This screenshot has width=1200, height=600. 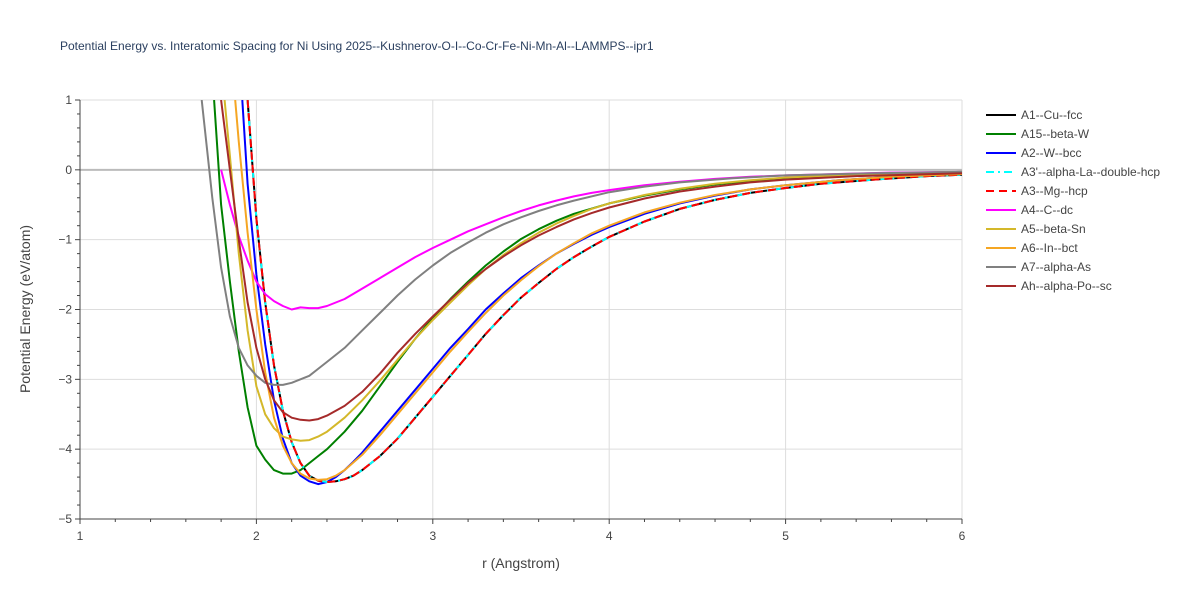 I want to click on x-axis-title: r (Angstrom), so click(x=521, y=563).